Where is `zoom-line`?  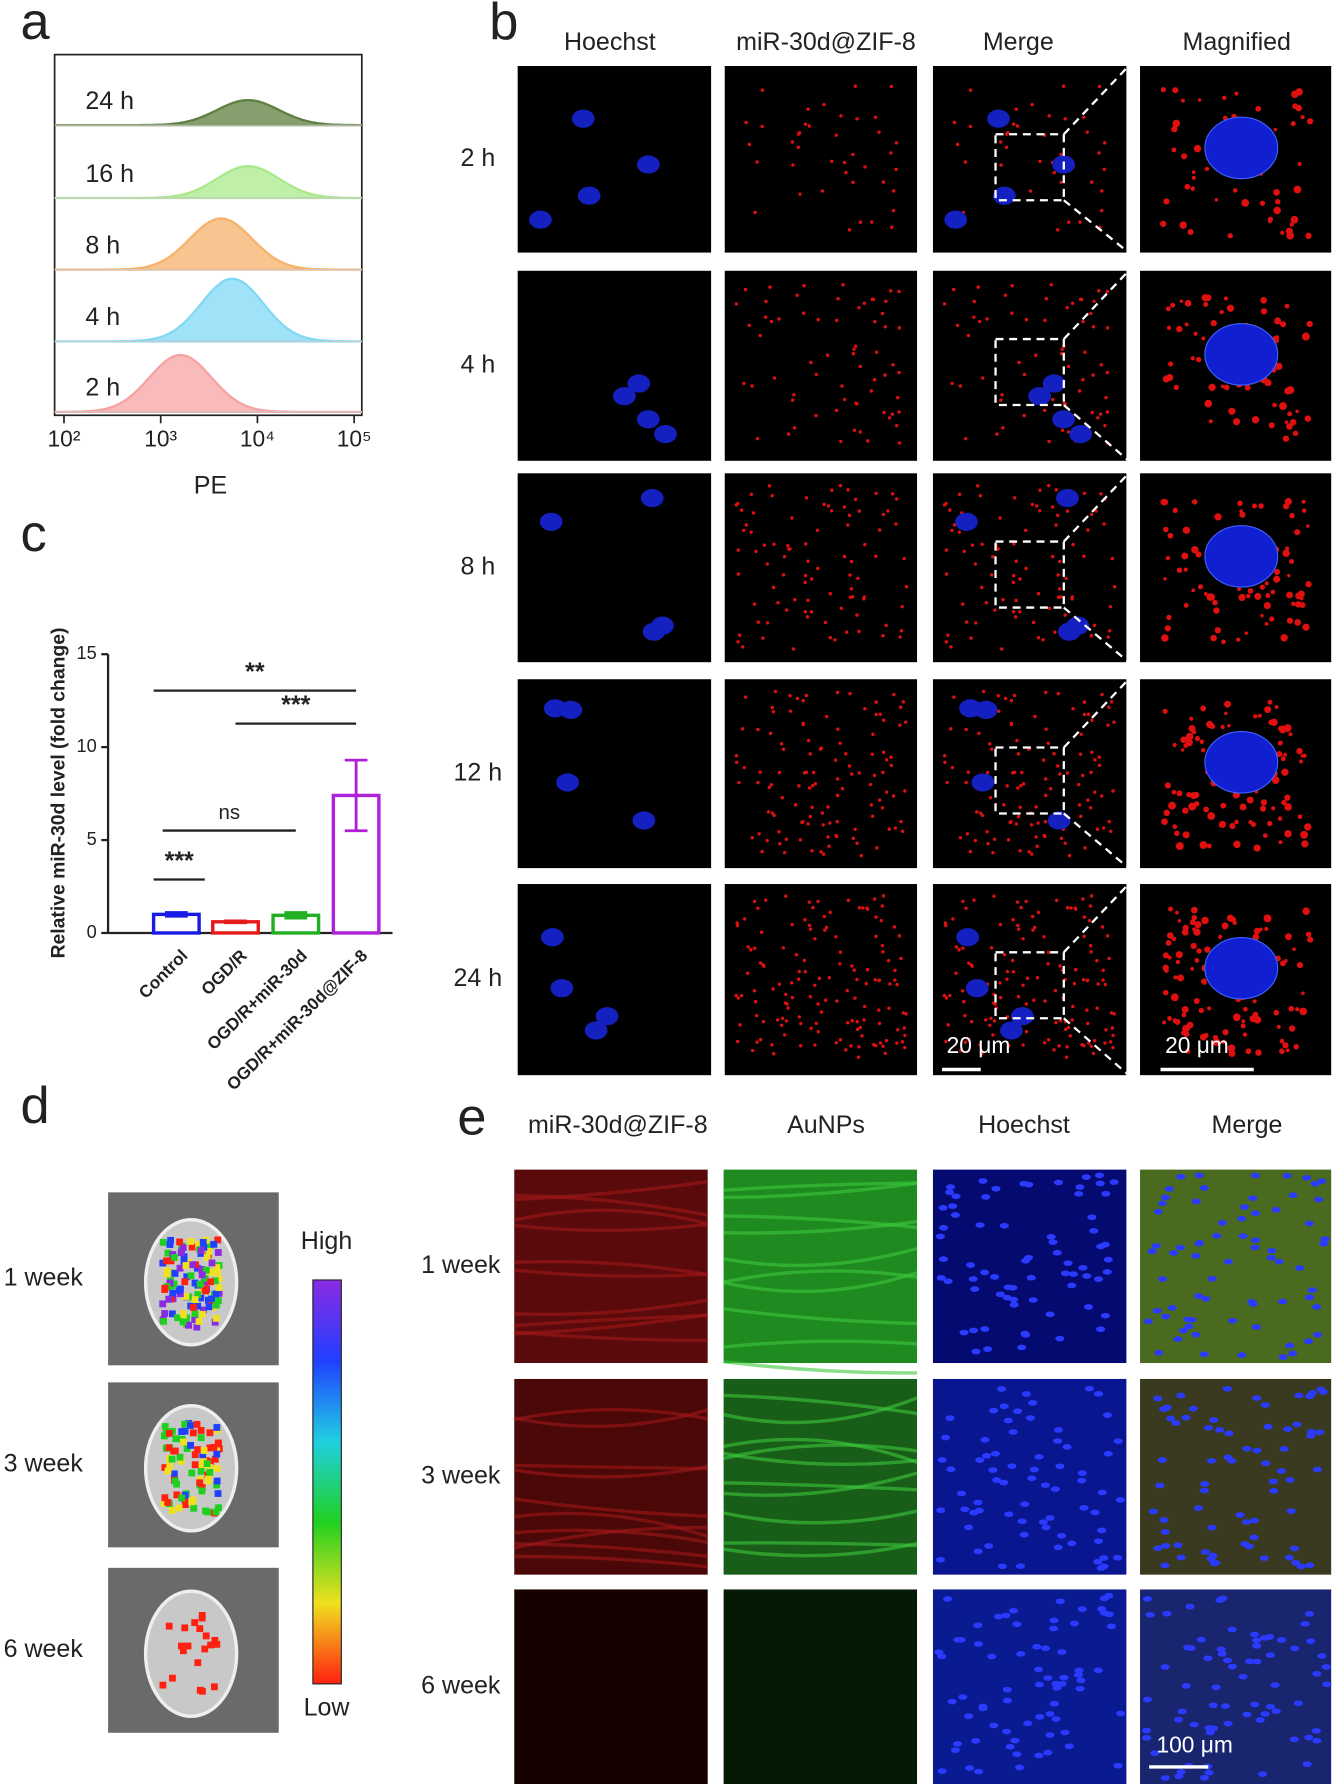 zoom-line is located at coordinates (1096, 100).